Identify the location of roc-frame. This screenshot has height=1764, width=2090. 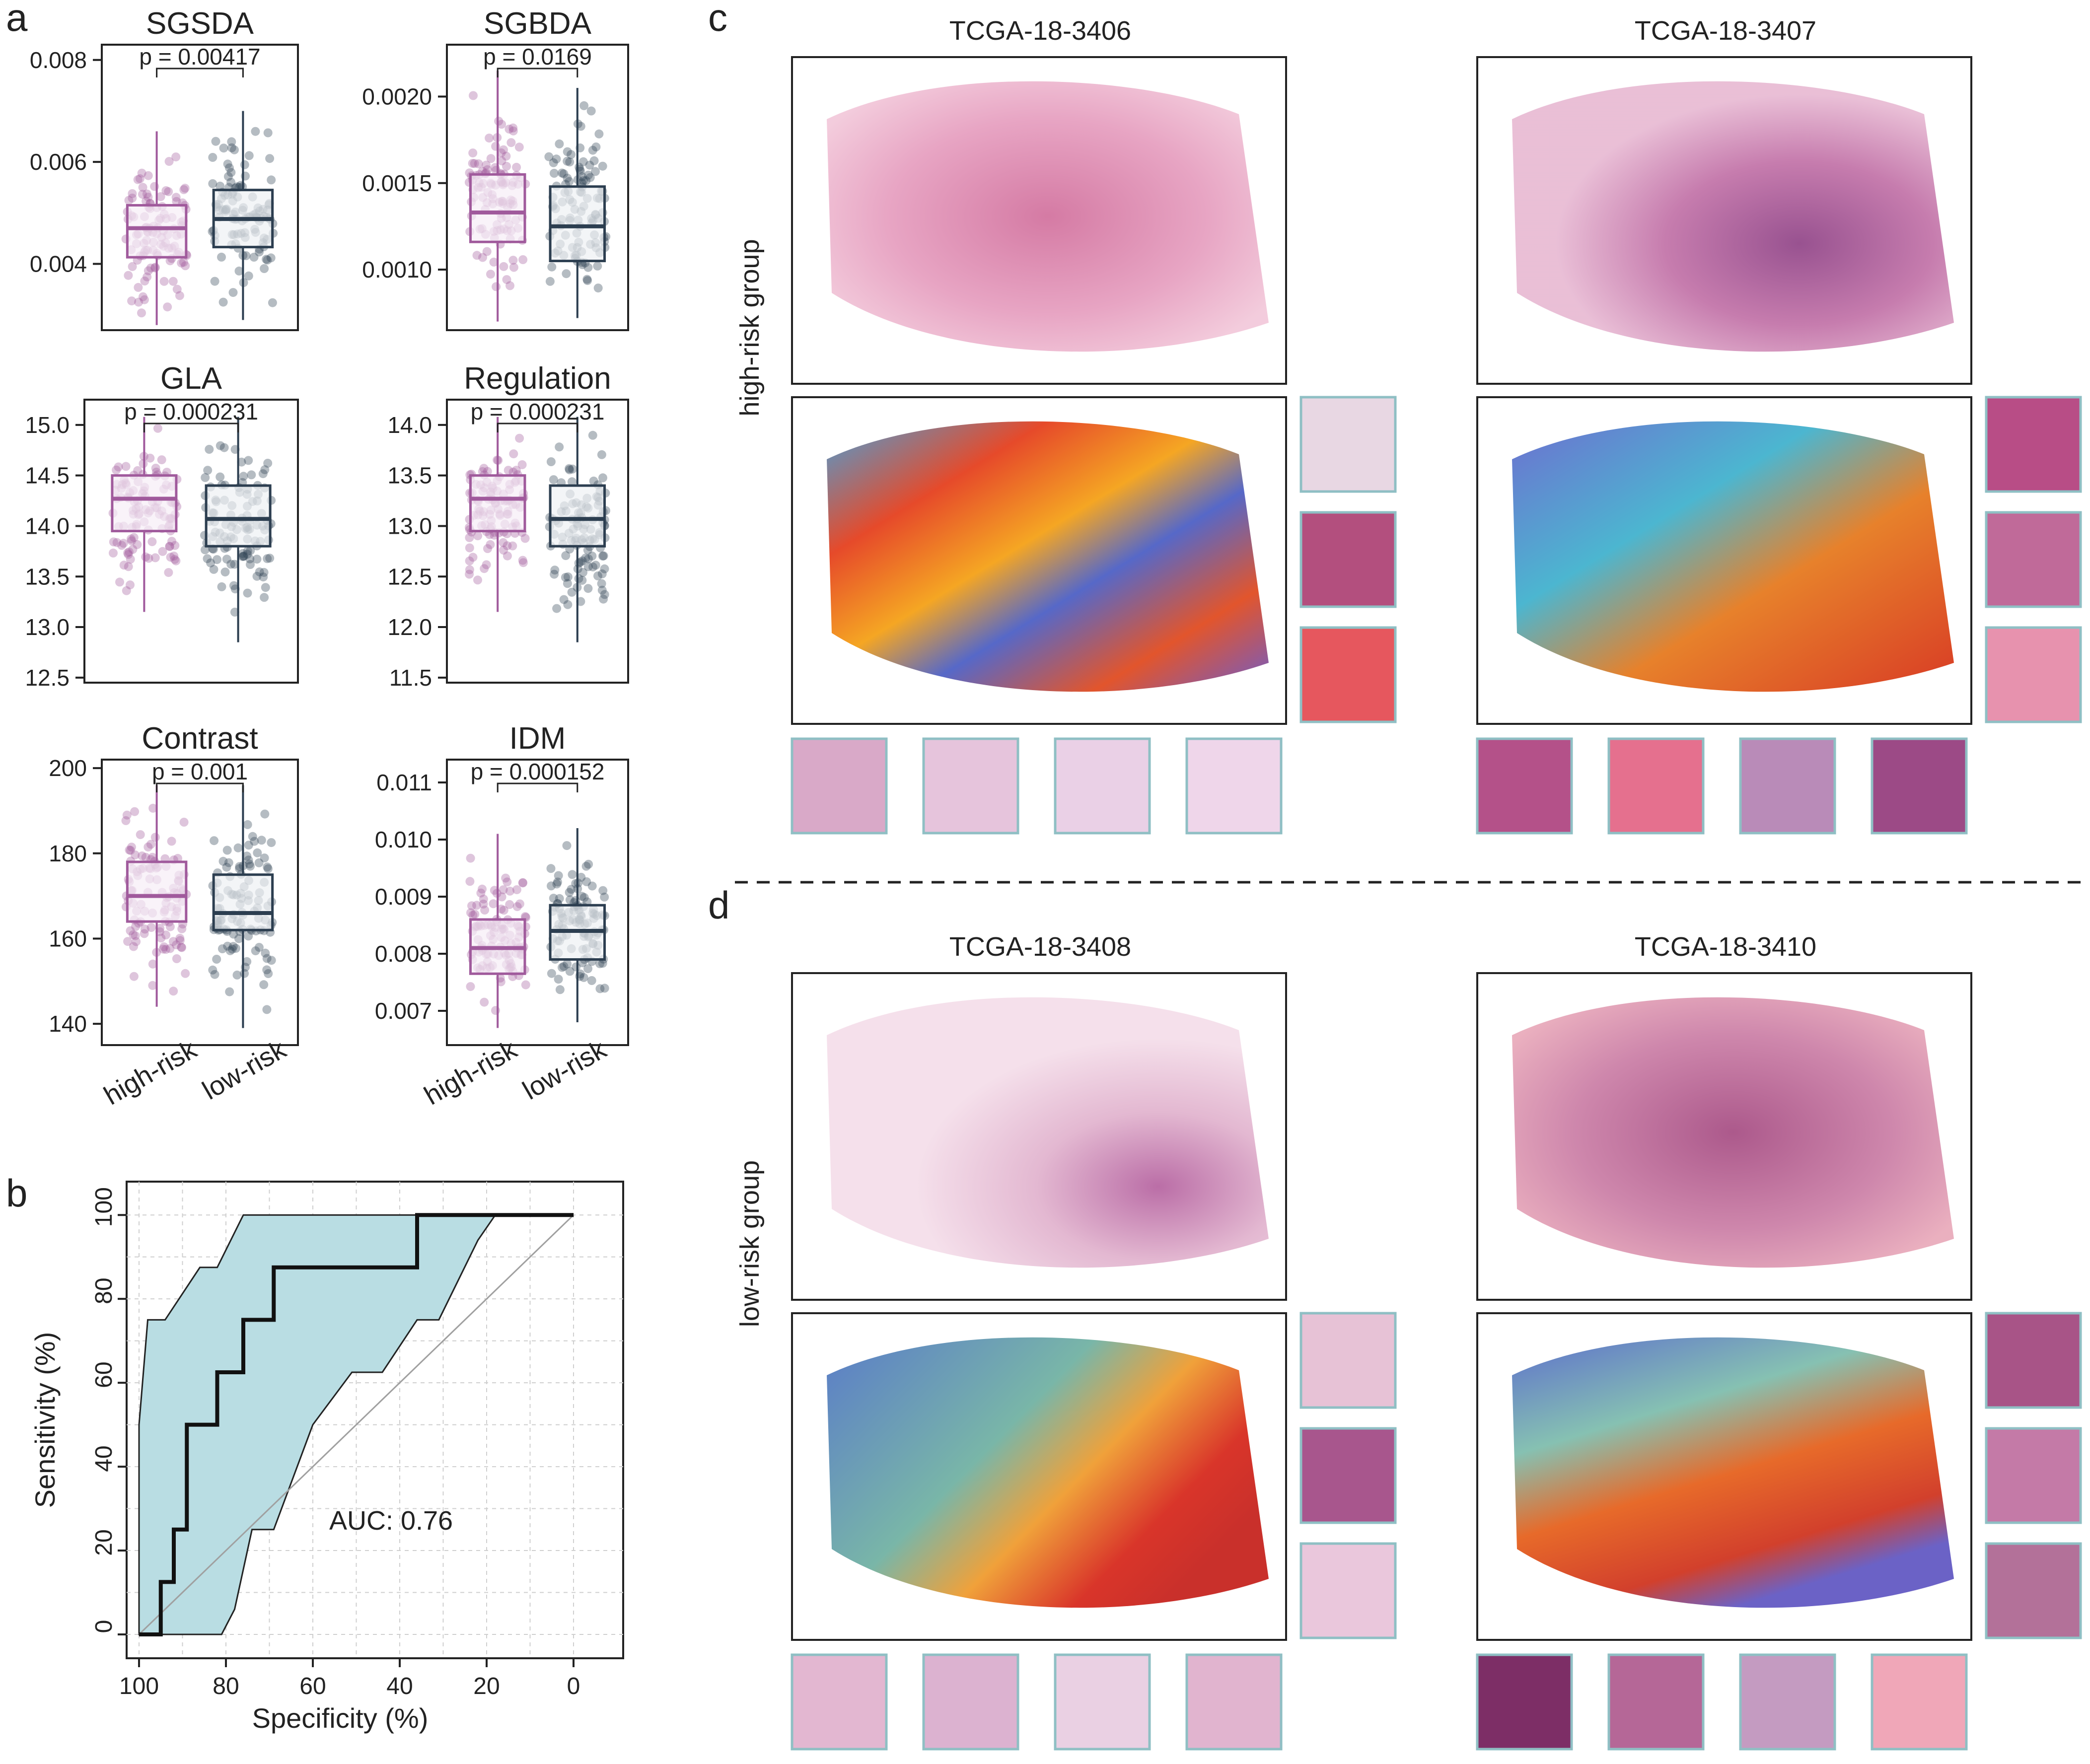
(375, 1420).